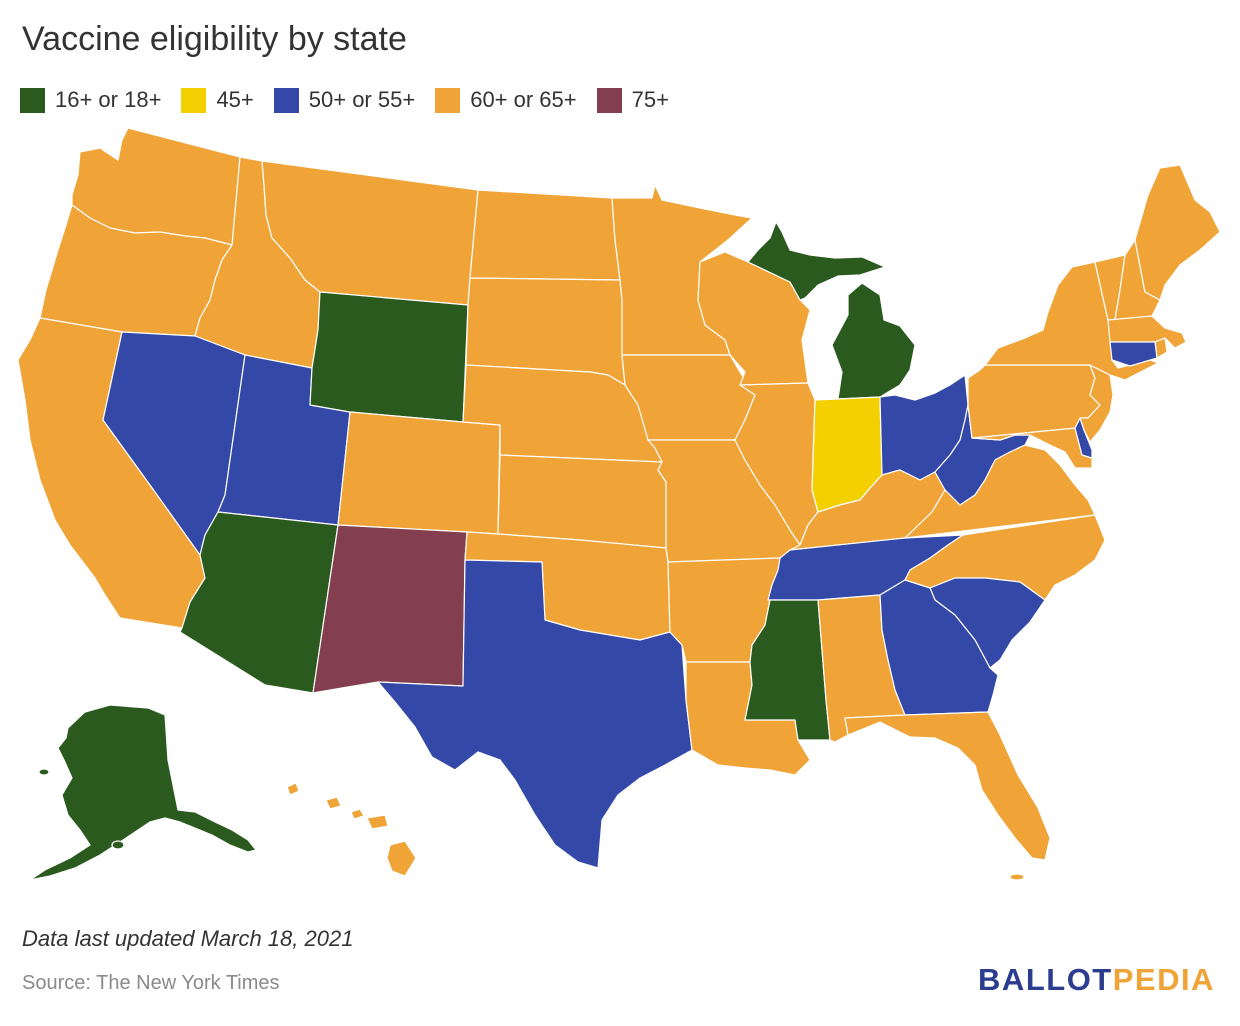 This screenshot has width=1240, height=1026. What do you see at coordinates (1133, 354) in the screenshot?
I see `state-ct` at bounding box center [1133, 354].